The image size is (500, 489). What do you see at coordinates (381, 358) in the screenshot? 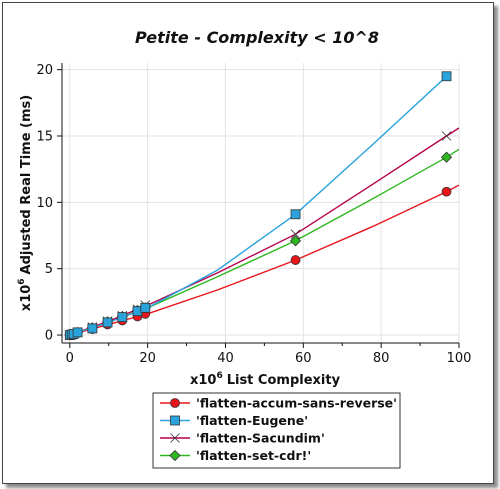
I see `x-tick-label-4: 80` at bounding box center [381, 358].